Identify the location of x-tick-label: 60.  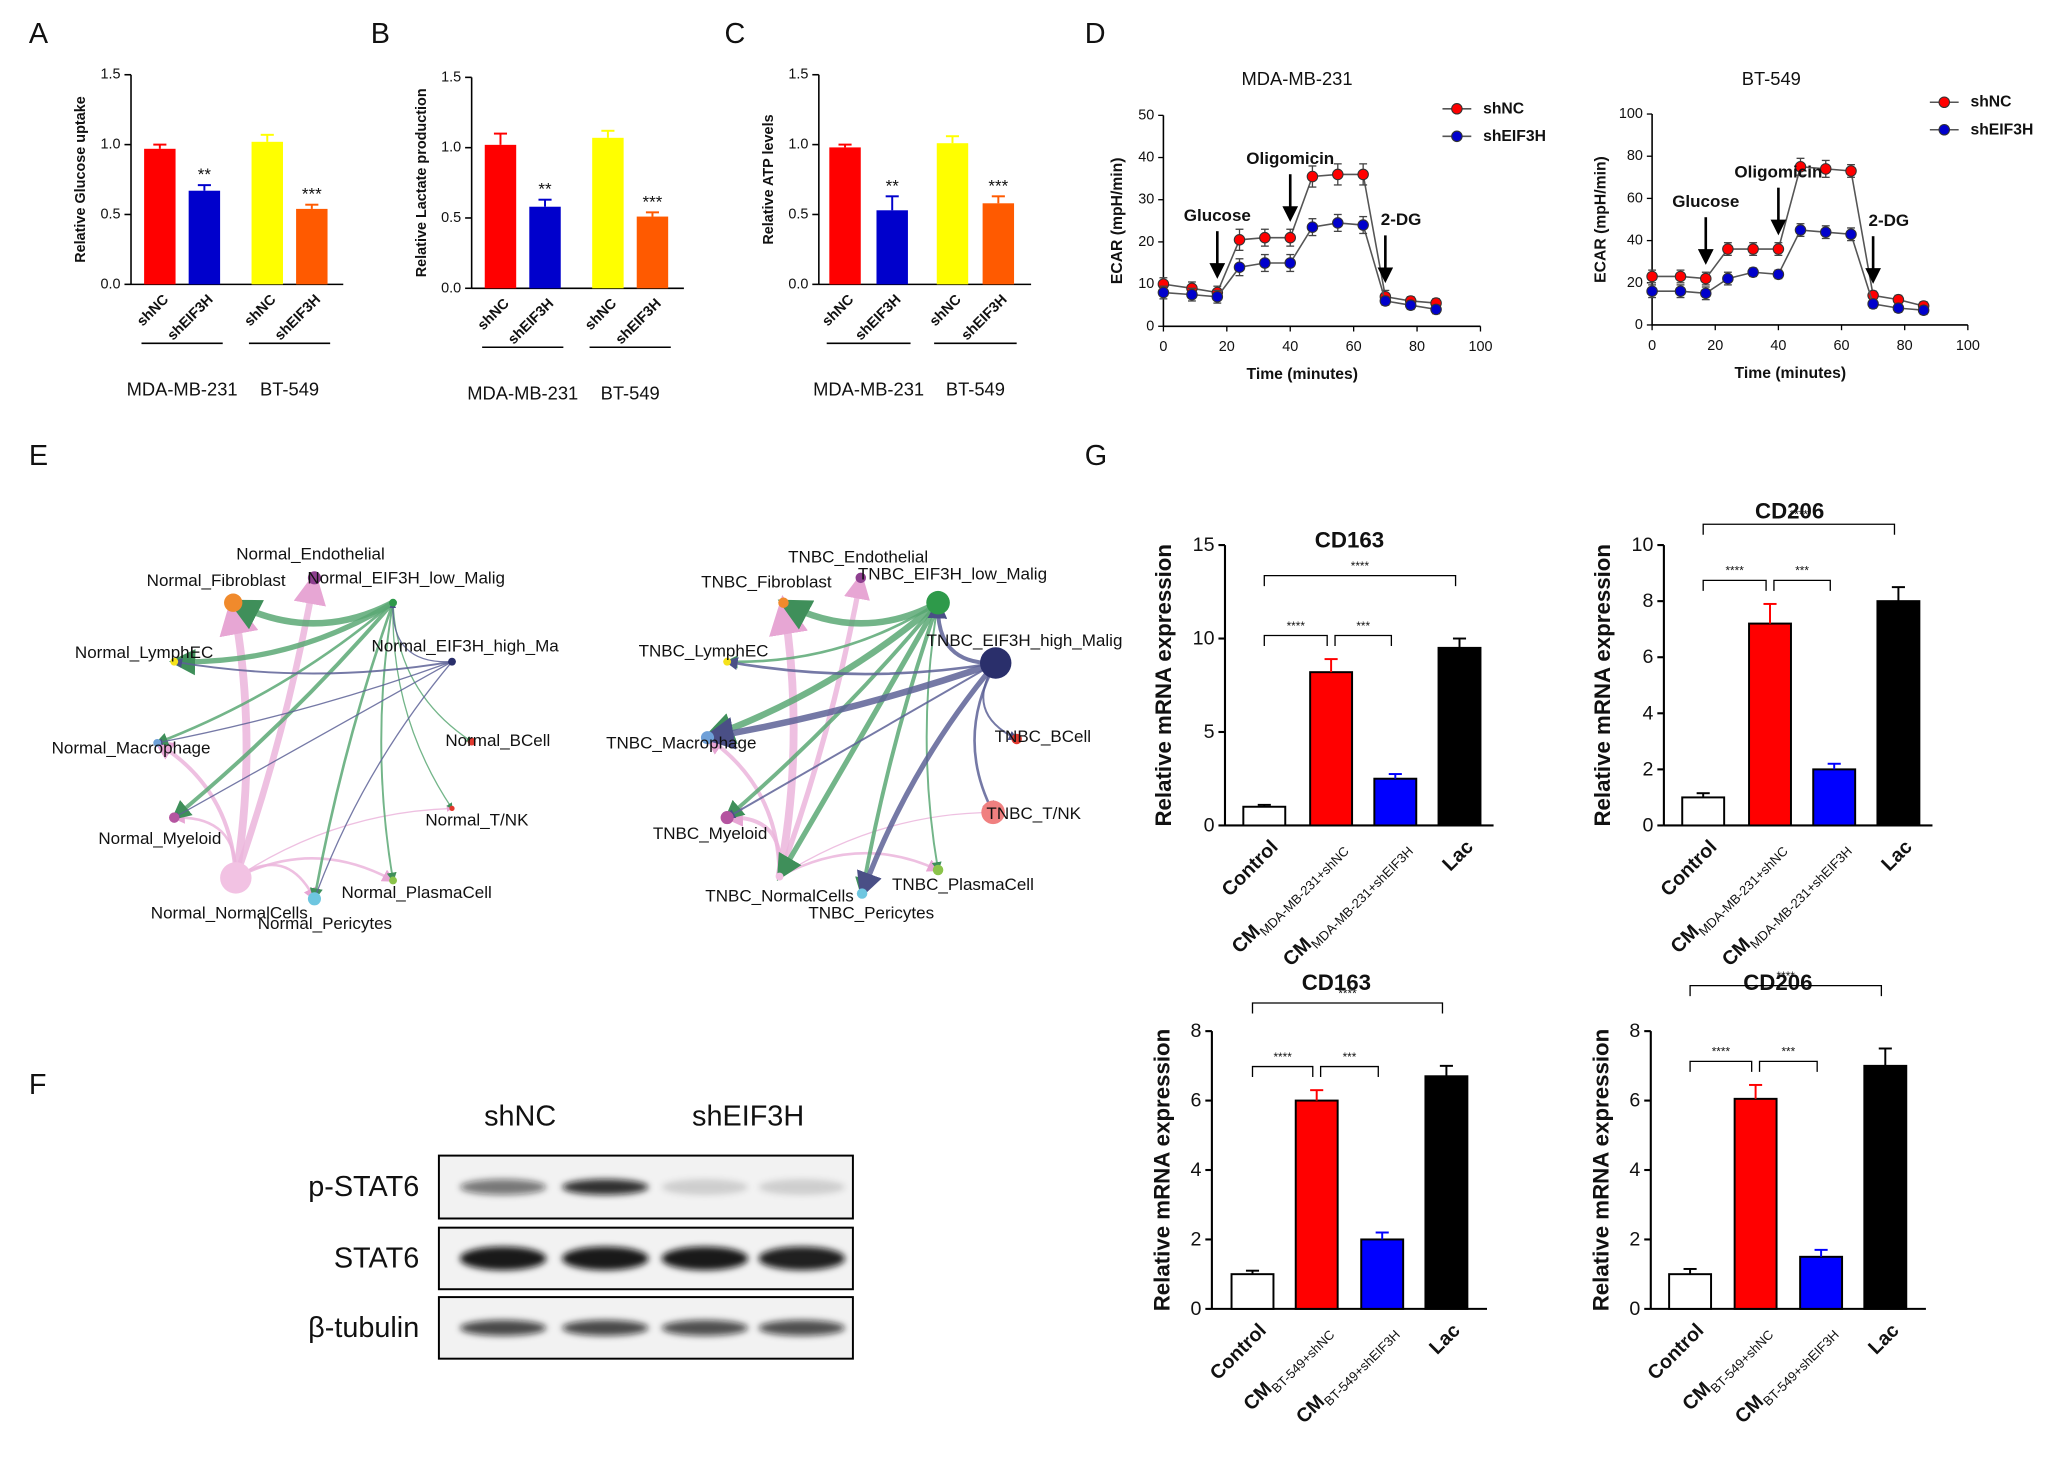
(1842, 346).